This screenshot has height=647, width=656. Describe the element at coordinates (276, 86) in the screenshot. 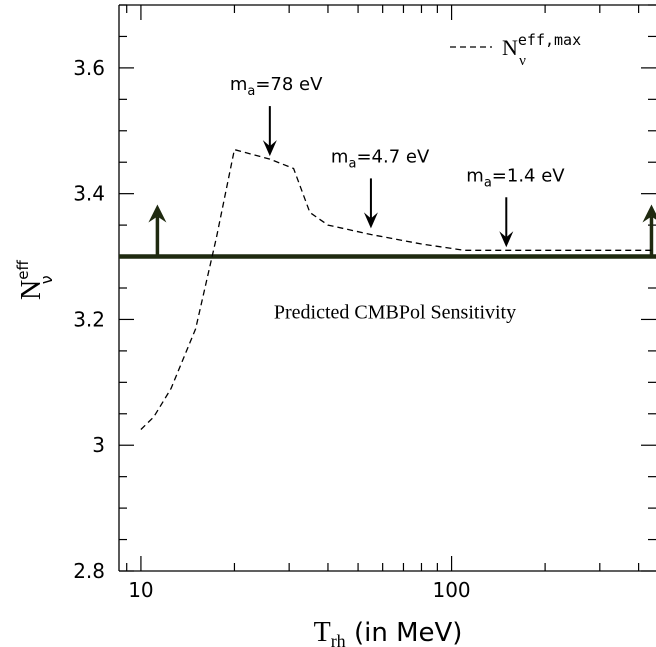

I see `mass-annotation: ma=78 eV` at that location.